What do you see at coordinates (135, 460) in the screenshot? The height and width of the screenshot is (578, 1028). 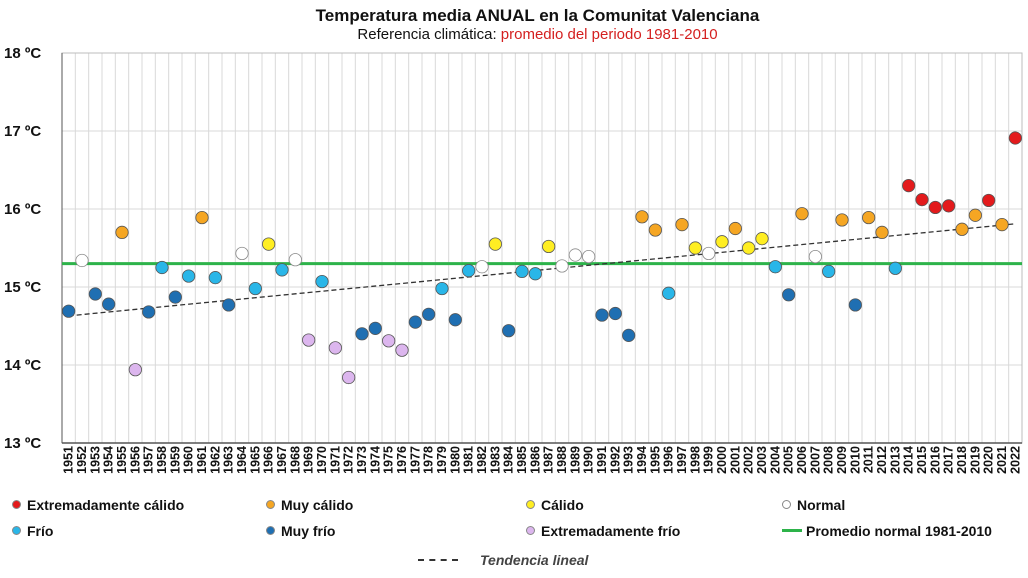 I see `x-tick-label: 1956` at bounding box center [135, 460].